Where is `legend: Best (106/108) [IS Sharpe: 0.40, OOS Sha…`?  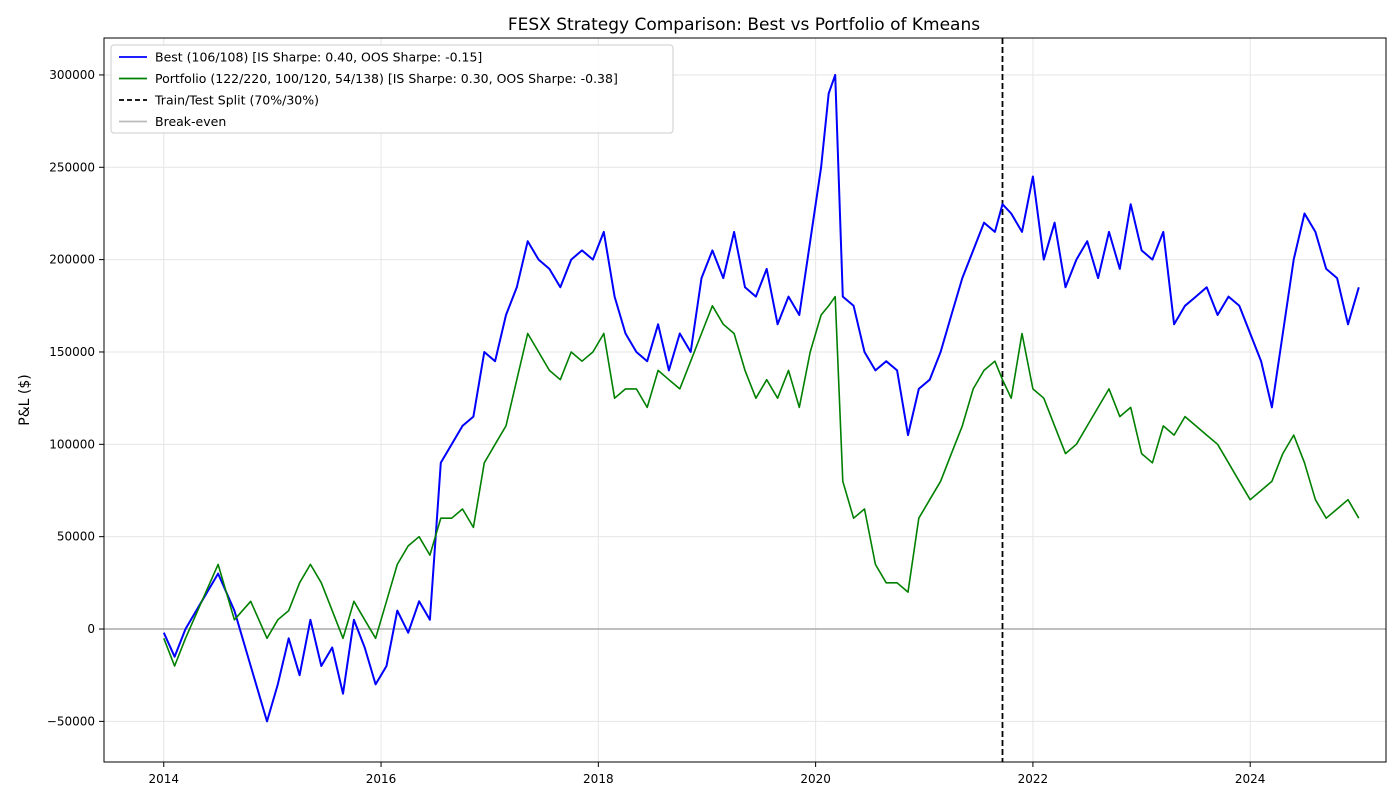
legend: Best (106/108) [IS Sharpe: 0.40, OOS Sha… is located at coordinates (392, 89).